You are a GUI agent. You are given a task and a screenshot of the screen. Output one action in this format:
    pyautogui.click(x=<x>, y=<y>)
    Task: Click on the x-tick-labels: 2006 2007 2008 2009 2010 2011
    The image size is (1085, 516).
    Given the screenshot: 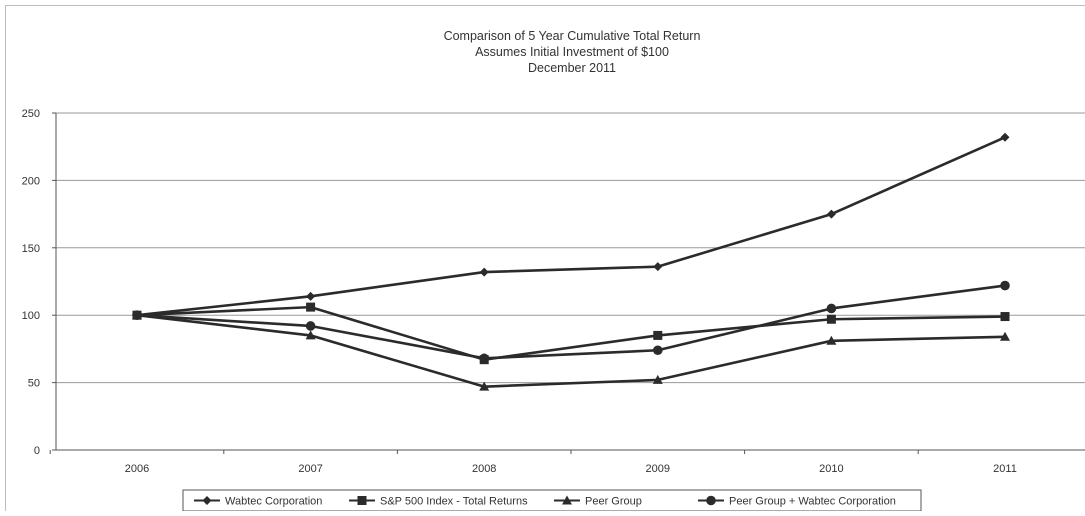 What is the action you would take?
    pyautogui.click(x=571, y=469)
    